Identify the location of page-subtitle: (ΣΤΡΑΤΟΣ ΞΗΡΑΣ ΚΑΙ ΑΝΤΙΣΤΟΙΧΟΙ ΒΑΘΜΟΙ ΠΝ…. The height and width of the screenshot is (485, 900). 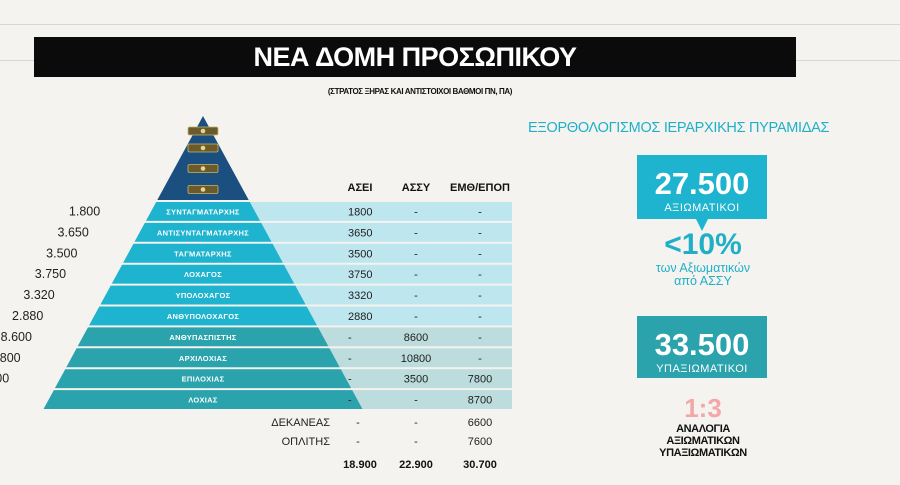
(420, 91).